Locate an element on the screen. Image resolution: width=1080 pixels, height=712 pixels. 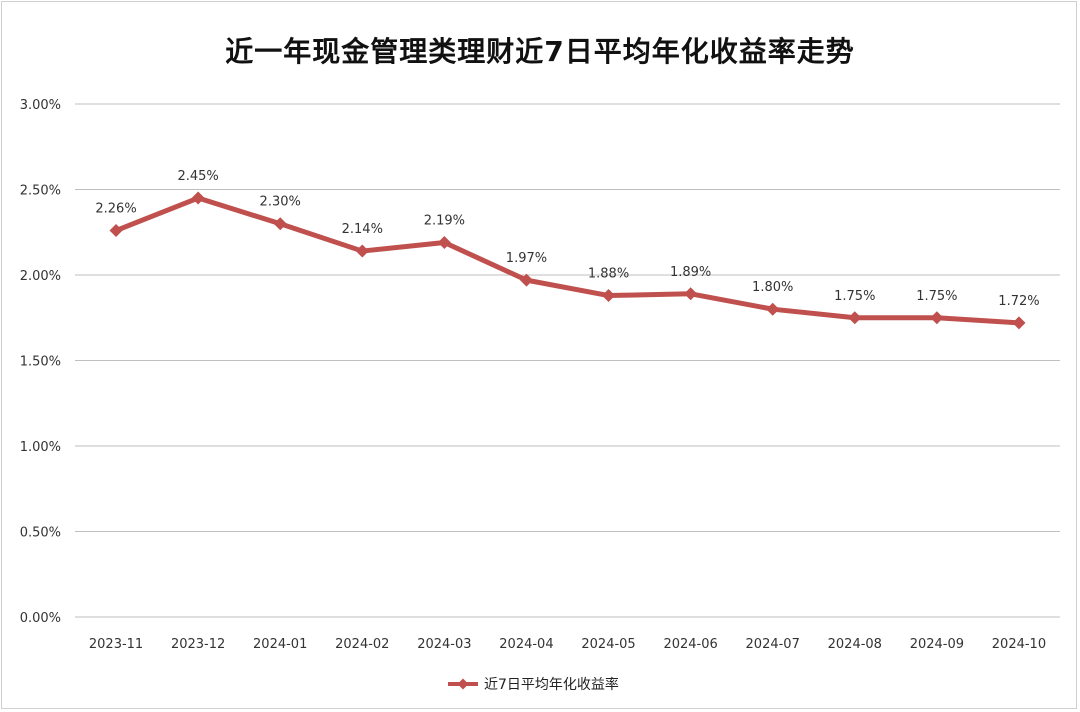
x-tick-label: 2024-06 is located at coordinates (690, 644).